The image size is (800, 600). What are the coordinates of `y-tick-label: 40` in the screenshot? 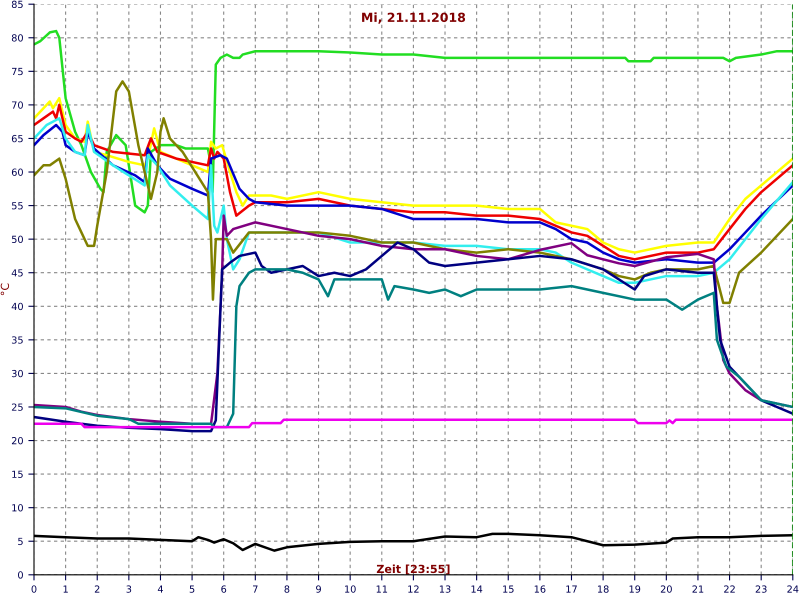 It's located at (17, 306).